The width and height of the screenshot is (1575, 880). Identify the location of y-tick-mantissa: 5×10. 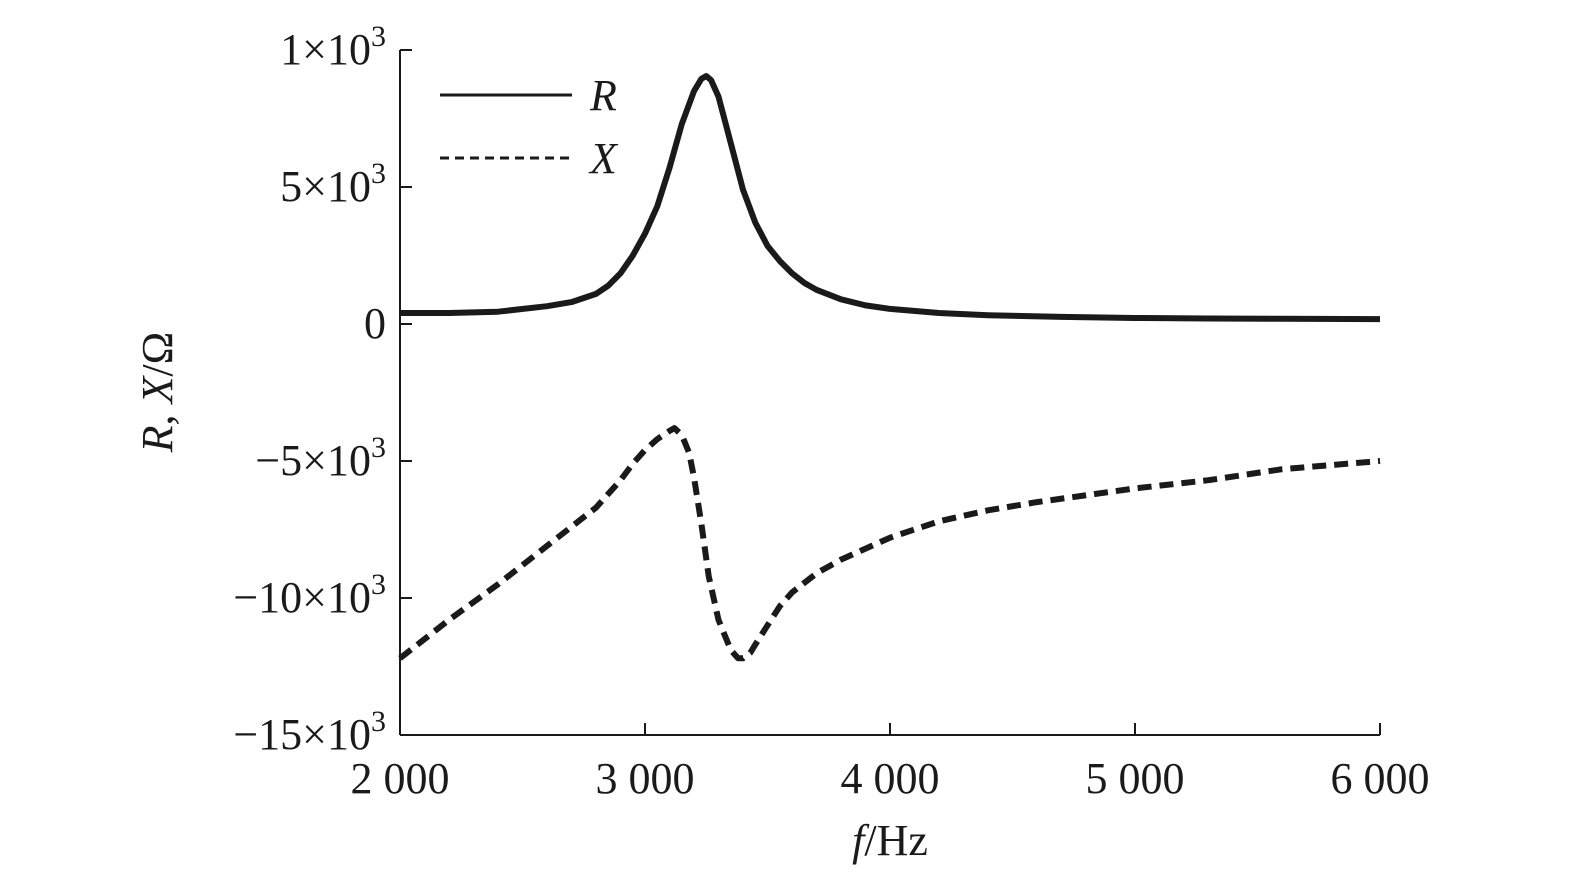
(325, 186).